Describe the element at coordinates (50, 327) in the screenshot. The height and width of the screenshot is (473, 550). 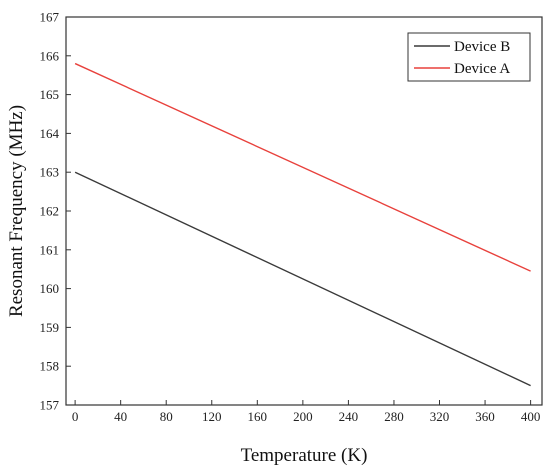
I see `y-tick-label: 159` at that location.